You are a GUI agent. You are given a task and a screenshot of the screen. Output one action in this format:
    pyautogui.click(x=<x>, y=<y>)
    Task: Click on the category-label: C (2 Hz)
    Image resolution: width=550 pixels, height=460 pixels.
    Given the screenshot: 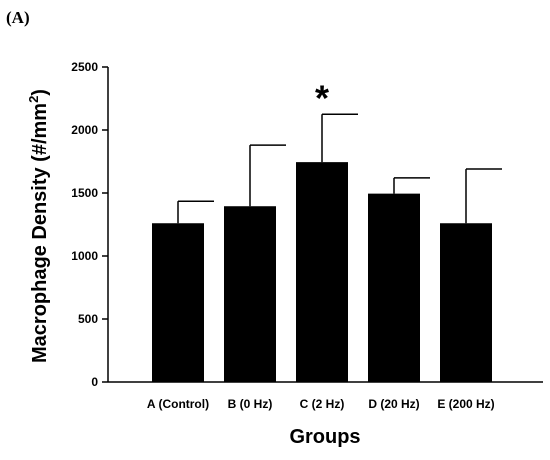 What is the action you would take?
    pyautogui.click(x=322, y=404)
    